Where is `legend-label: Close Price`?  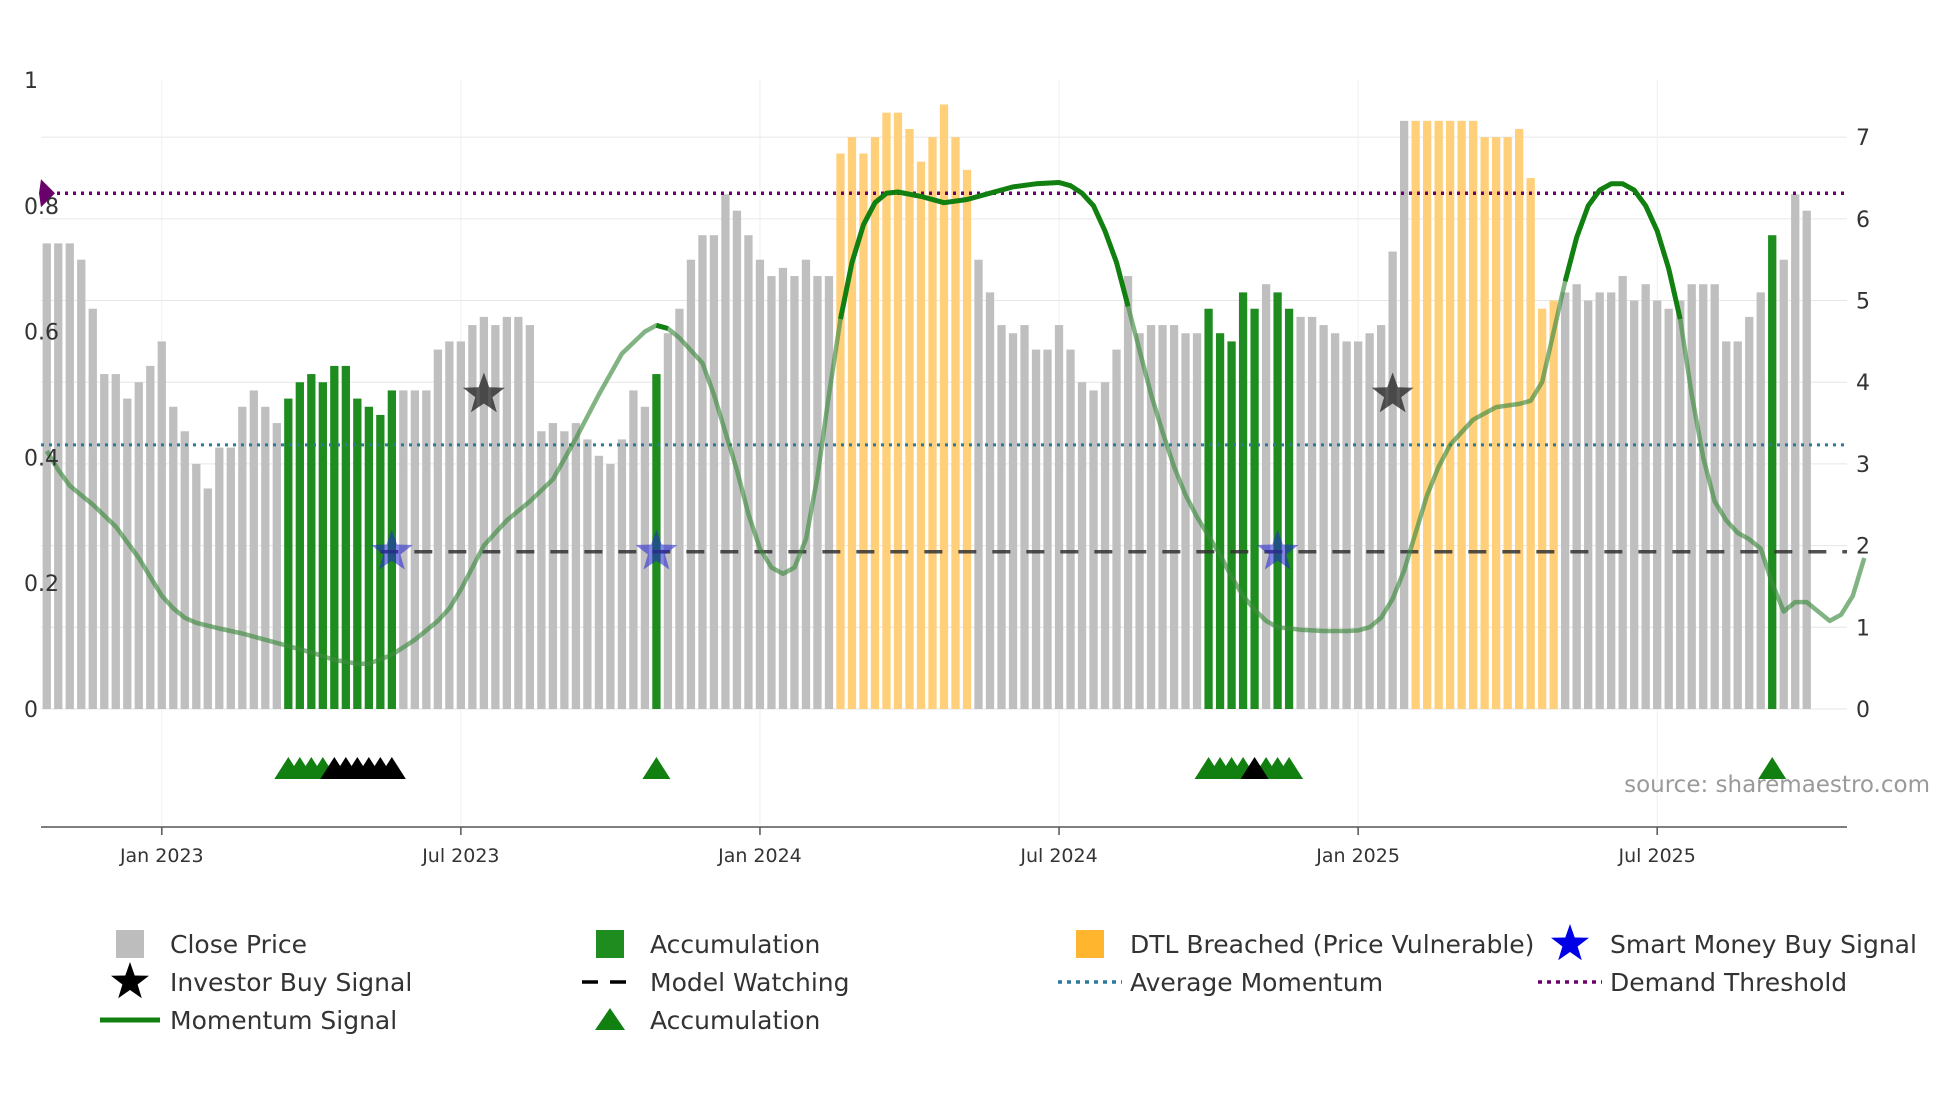
legend-label: Close Price is located at coordinates (238, 944).